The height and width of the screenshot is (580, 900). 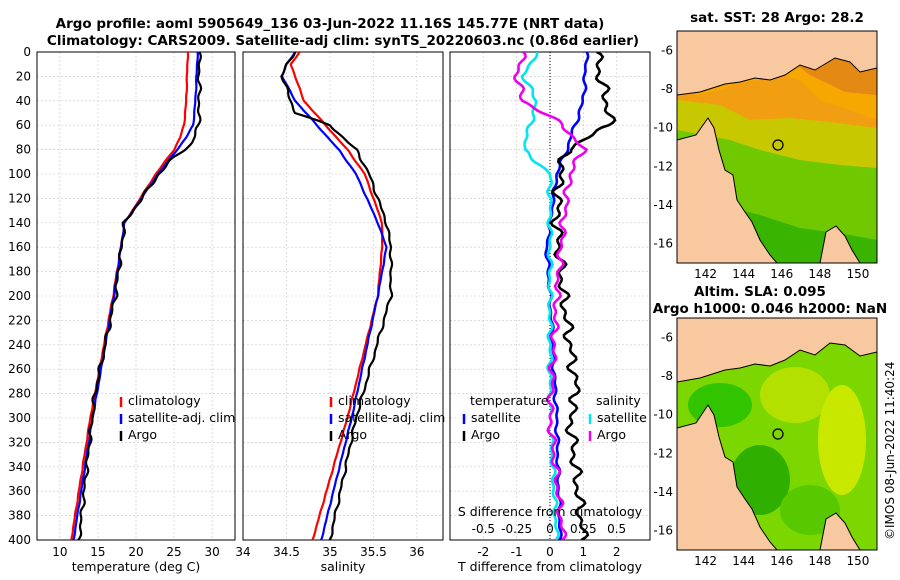 I want to click on map-lat-tick: -6, so click(x=667, y=337).